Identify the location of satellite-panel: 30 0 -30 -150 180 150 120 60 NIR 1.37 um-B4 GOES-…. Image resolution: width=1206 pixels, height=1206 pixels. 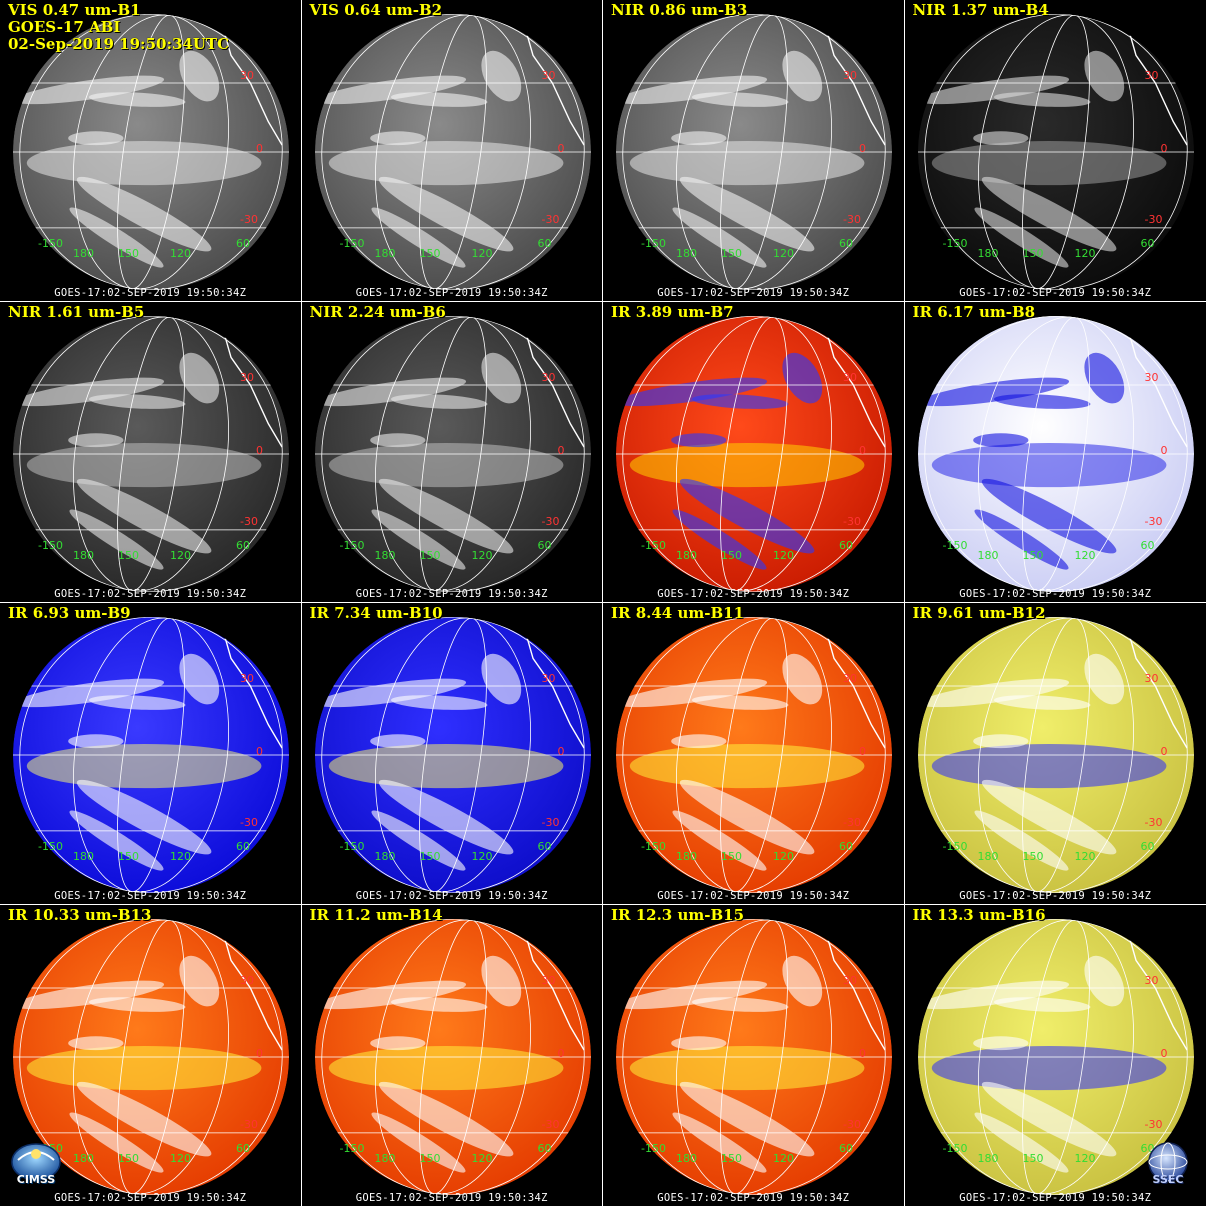
(1055, 151).